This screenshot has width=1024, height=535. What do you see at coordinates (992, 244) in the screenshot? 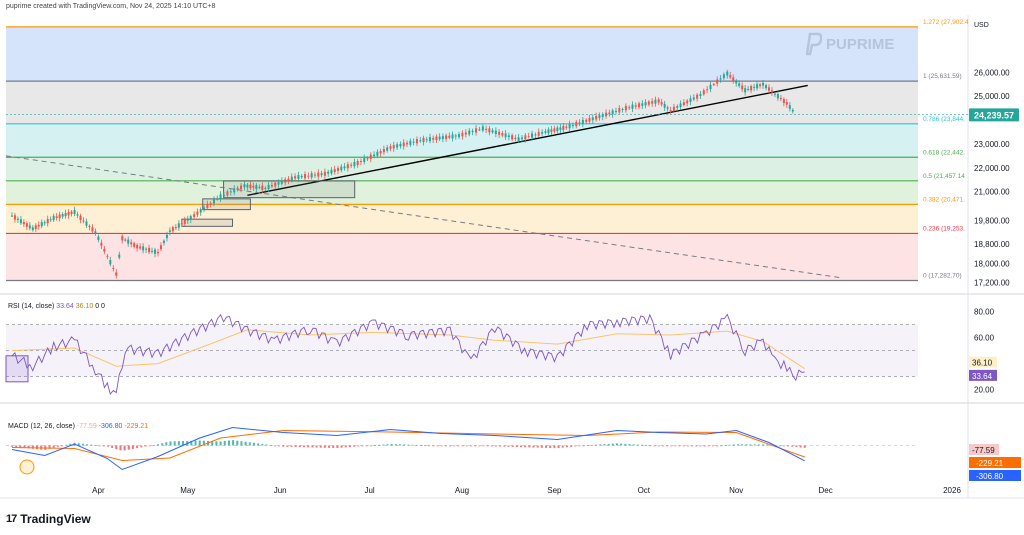
I see `price-tick-label: 18,800.00` at bounding box center [992, 244].